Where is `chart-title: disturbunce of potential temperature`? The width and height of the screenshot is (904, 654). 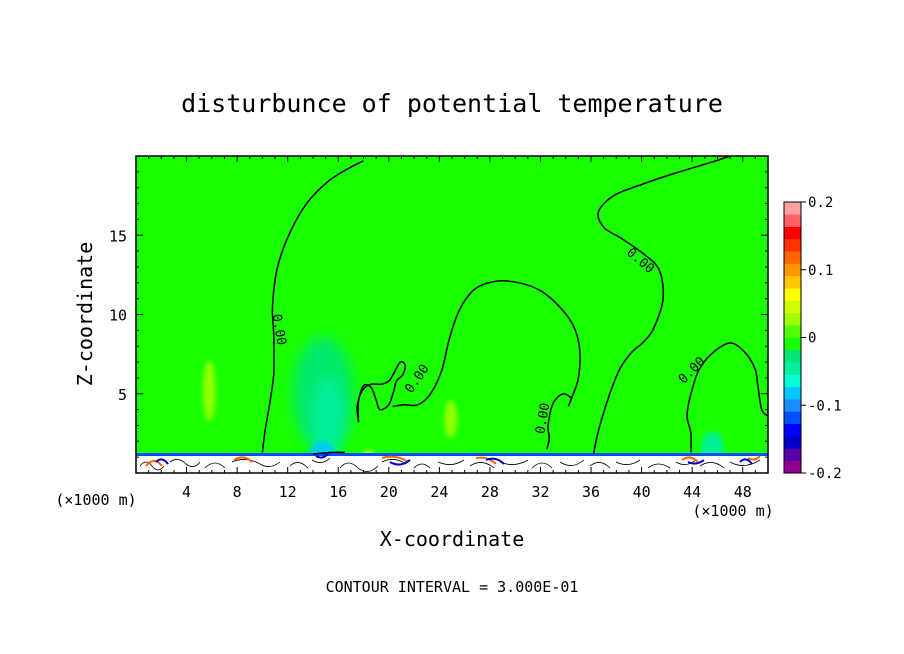 chart-title: disturbunce of potential temperature is located at coordinates (452, 103).